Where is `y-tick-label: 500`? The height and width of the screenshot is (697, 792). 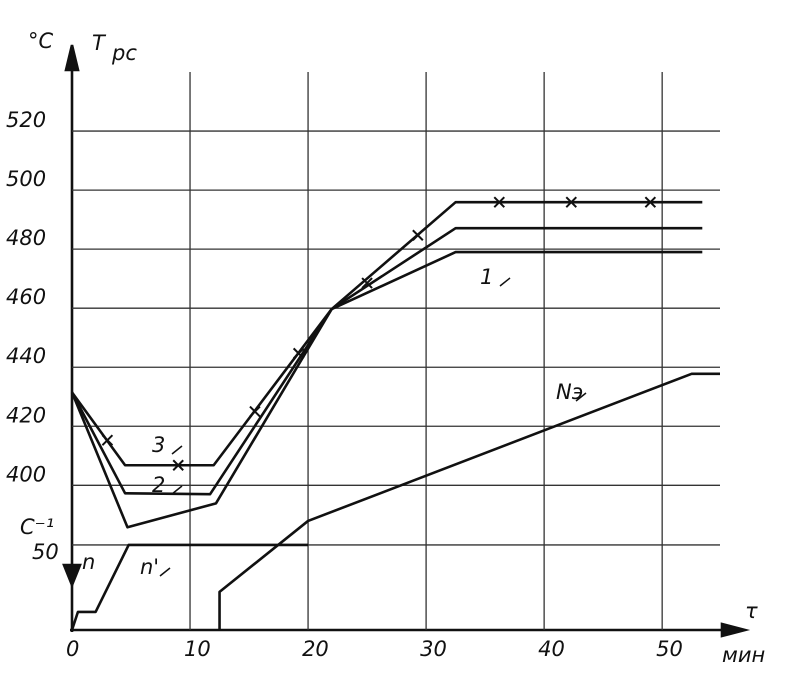 y-tick-label: 500 is located at coordinates (26, 179).